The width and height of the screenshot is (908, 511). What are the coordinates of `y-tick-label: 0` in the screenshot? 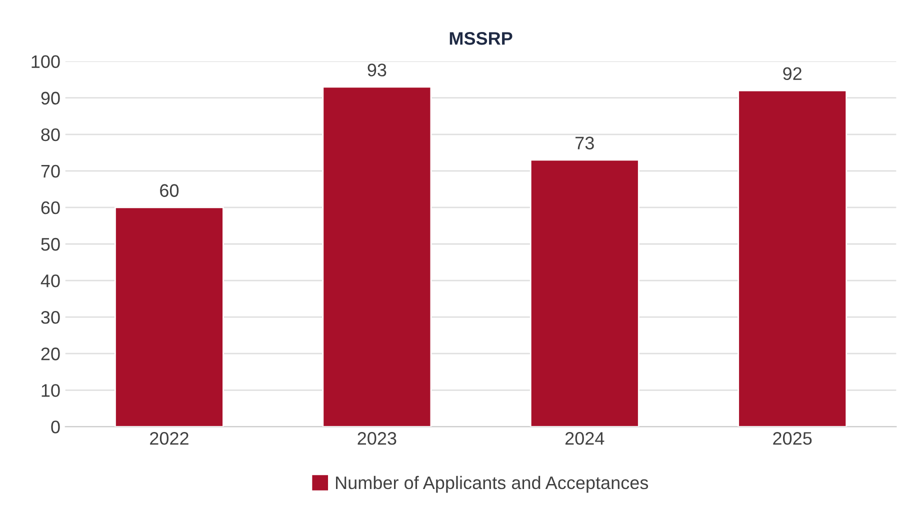 It's located at (55, 427).